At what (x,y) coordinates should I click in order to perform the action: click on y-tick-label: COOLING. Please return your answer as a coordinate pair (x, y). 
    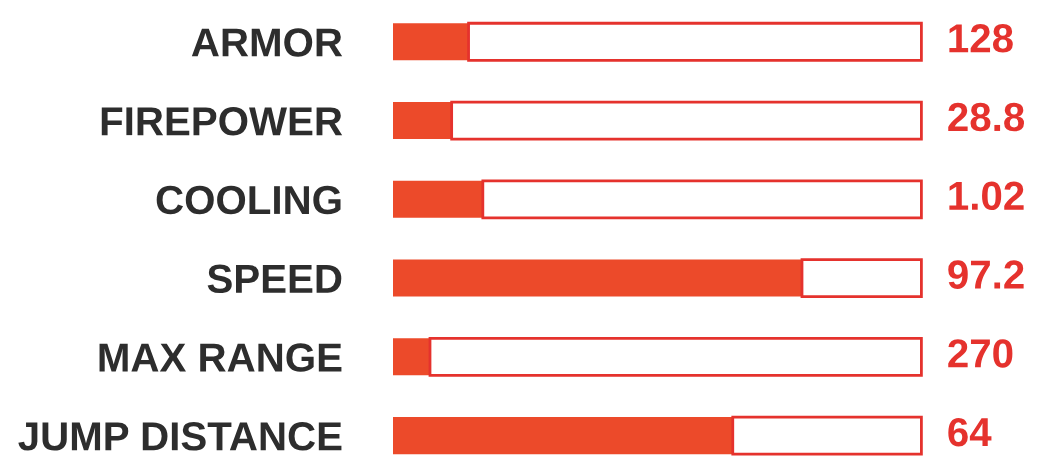
    Looking at the image, I should click on (248, 200).